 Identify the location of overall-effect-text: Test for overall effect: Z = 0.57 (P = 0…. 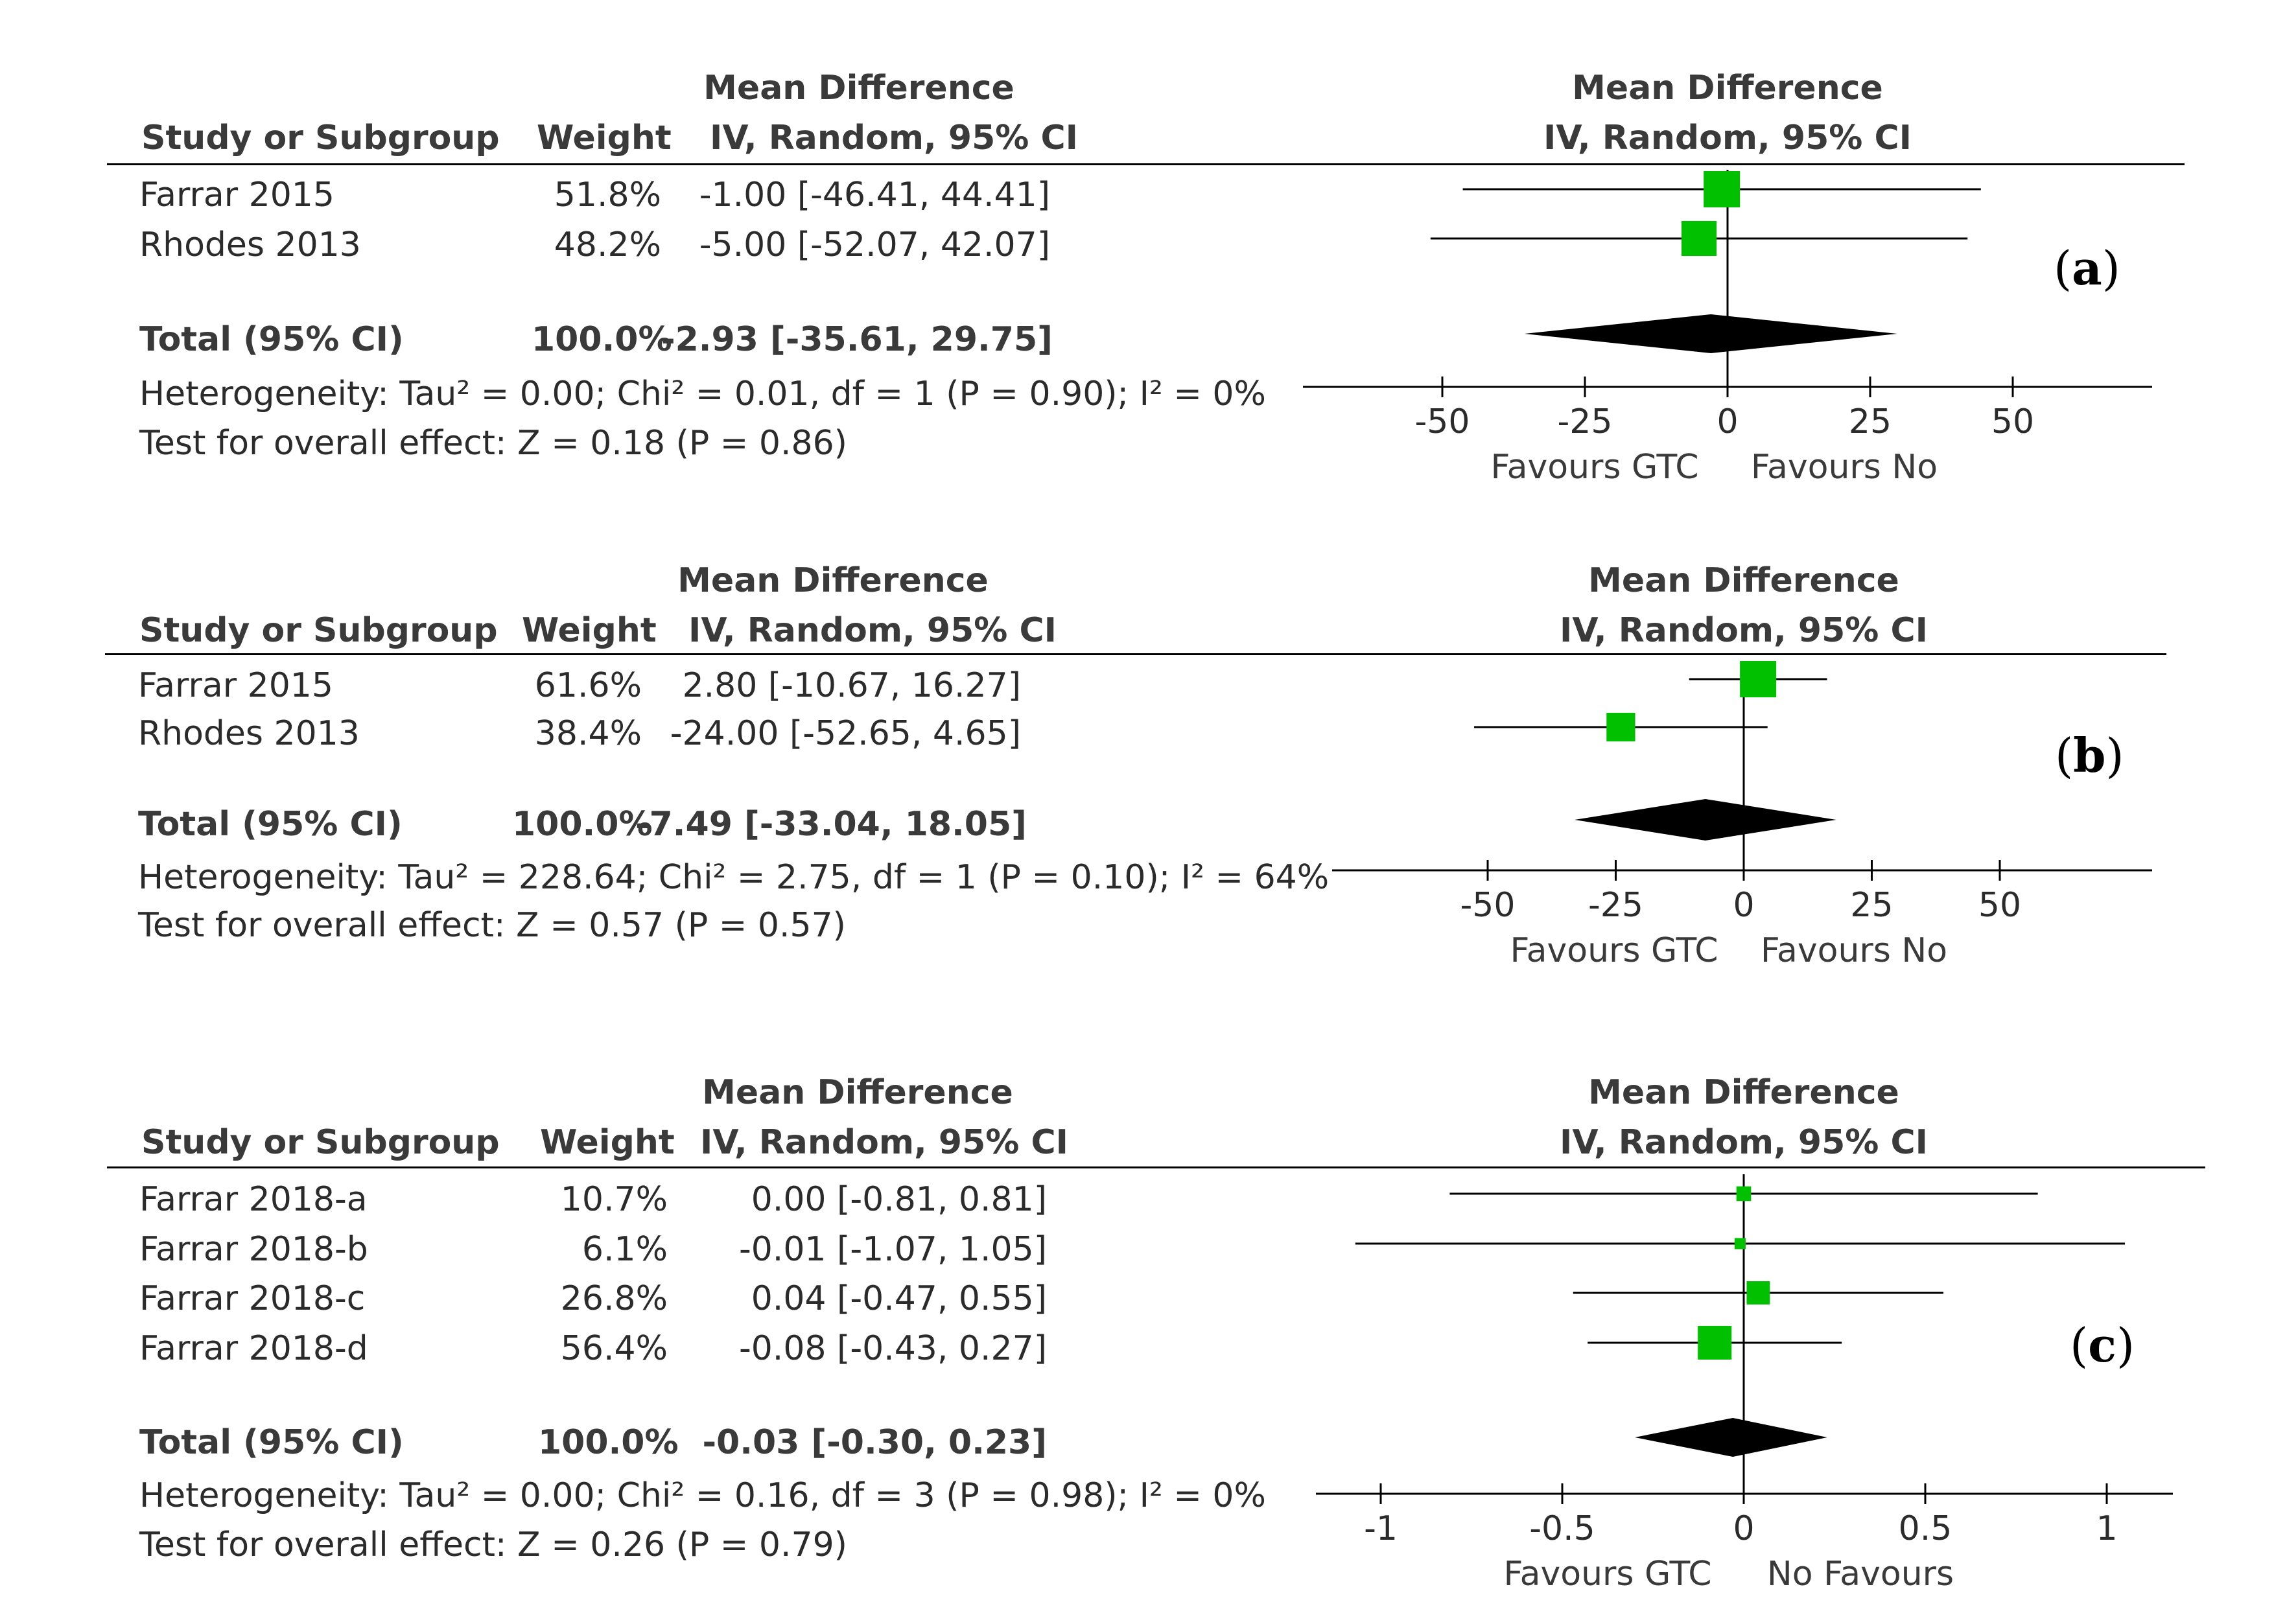
(492, 925).